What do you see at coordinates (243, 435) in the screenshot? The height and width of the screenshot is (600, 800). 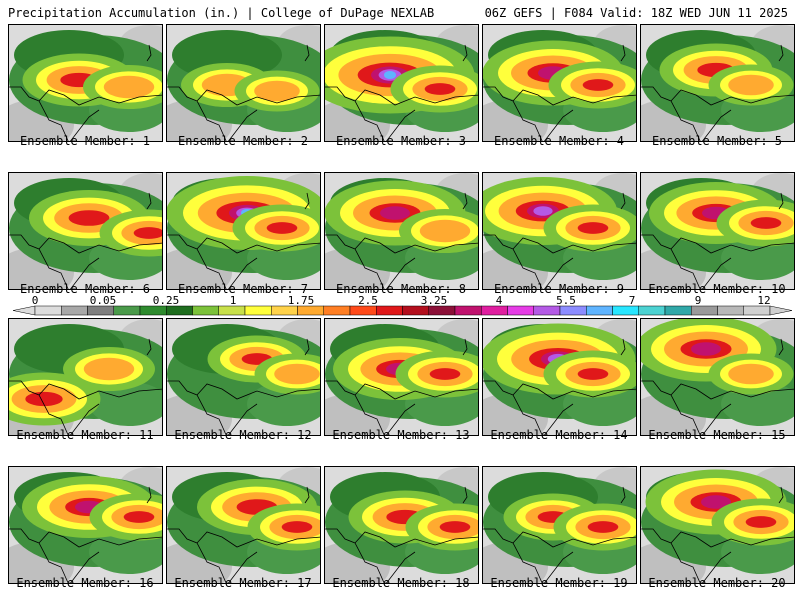 I see `ensemble-member-label: Ensemble Member: 12` at bounding box center [243, 435].